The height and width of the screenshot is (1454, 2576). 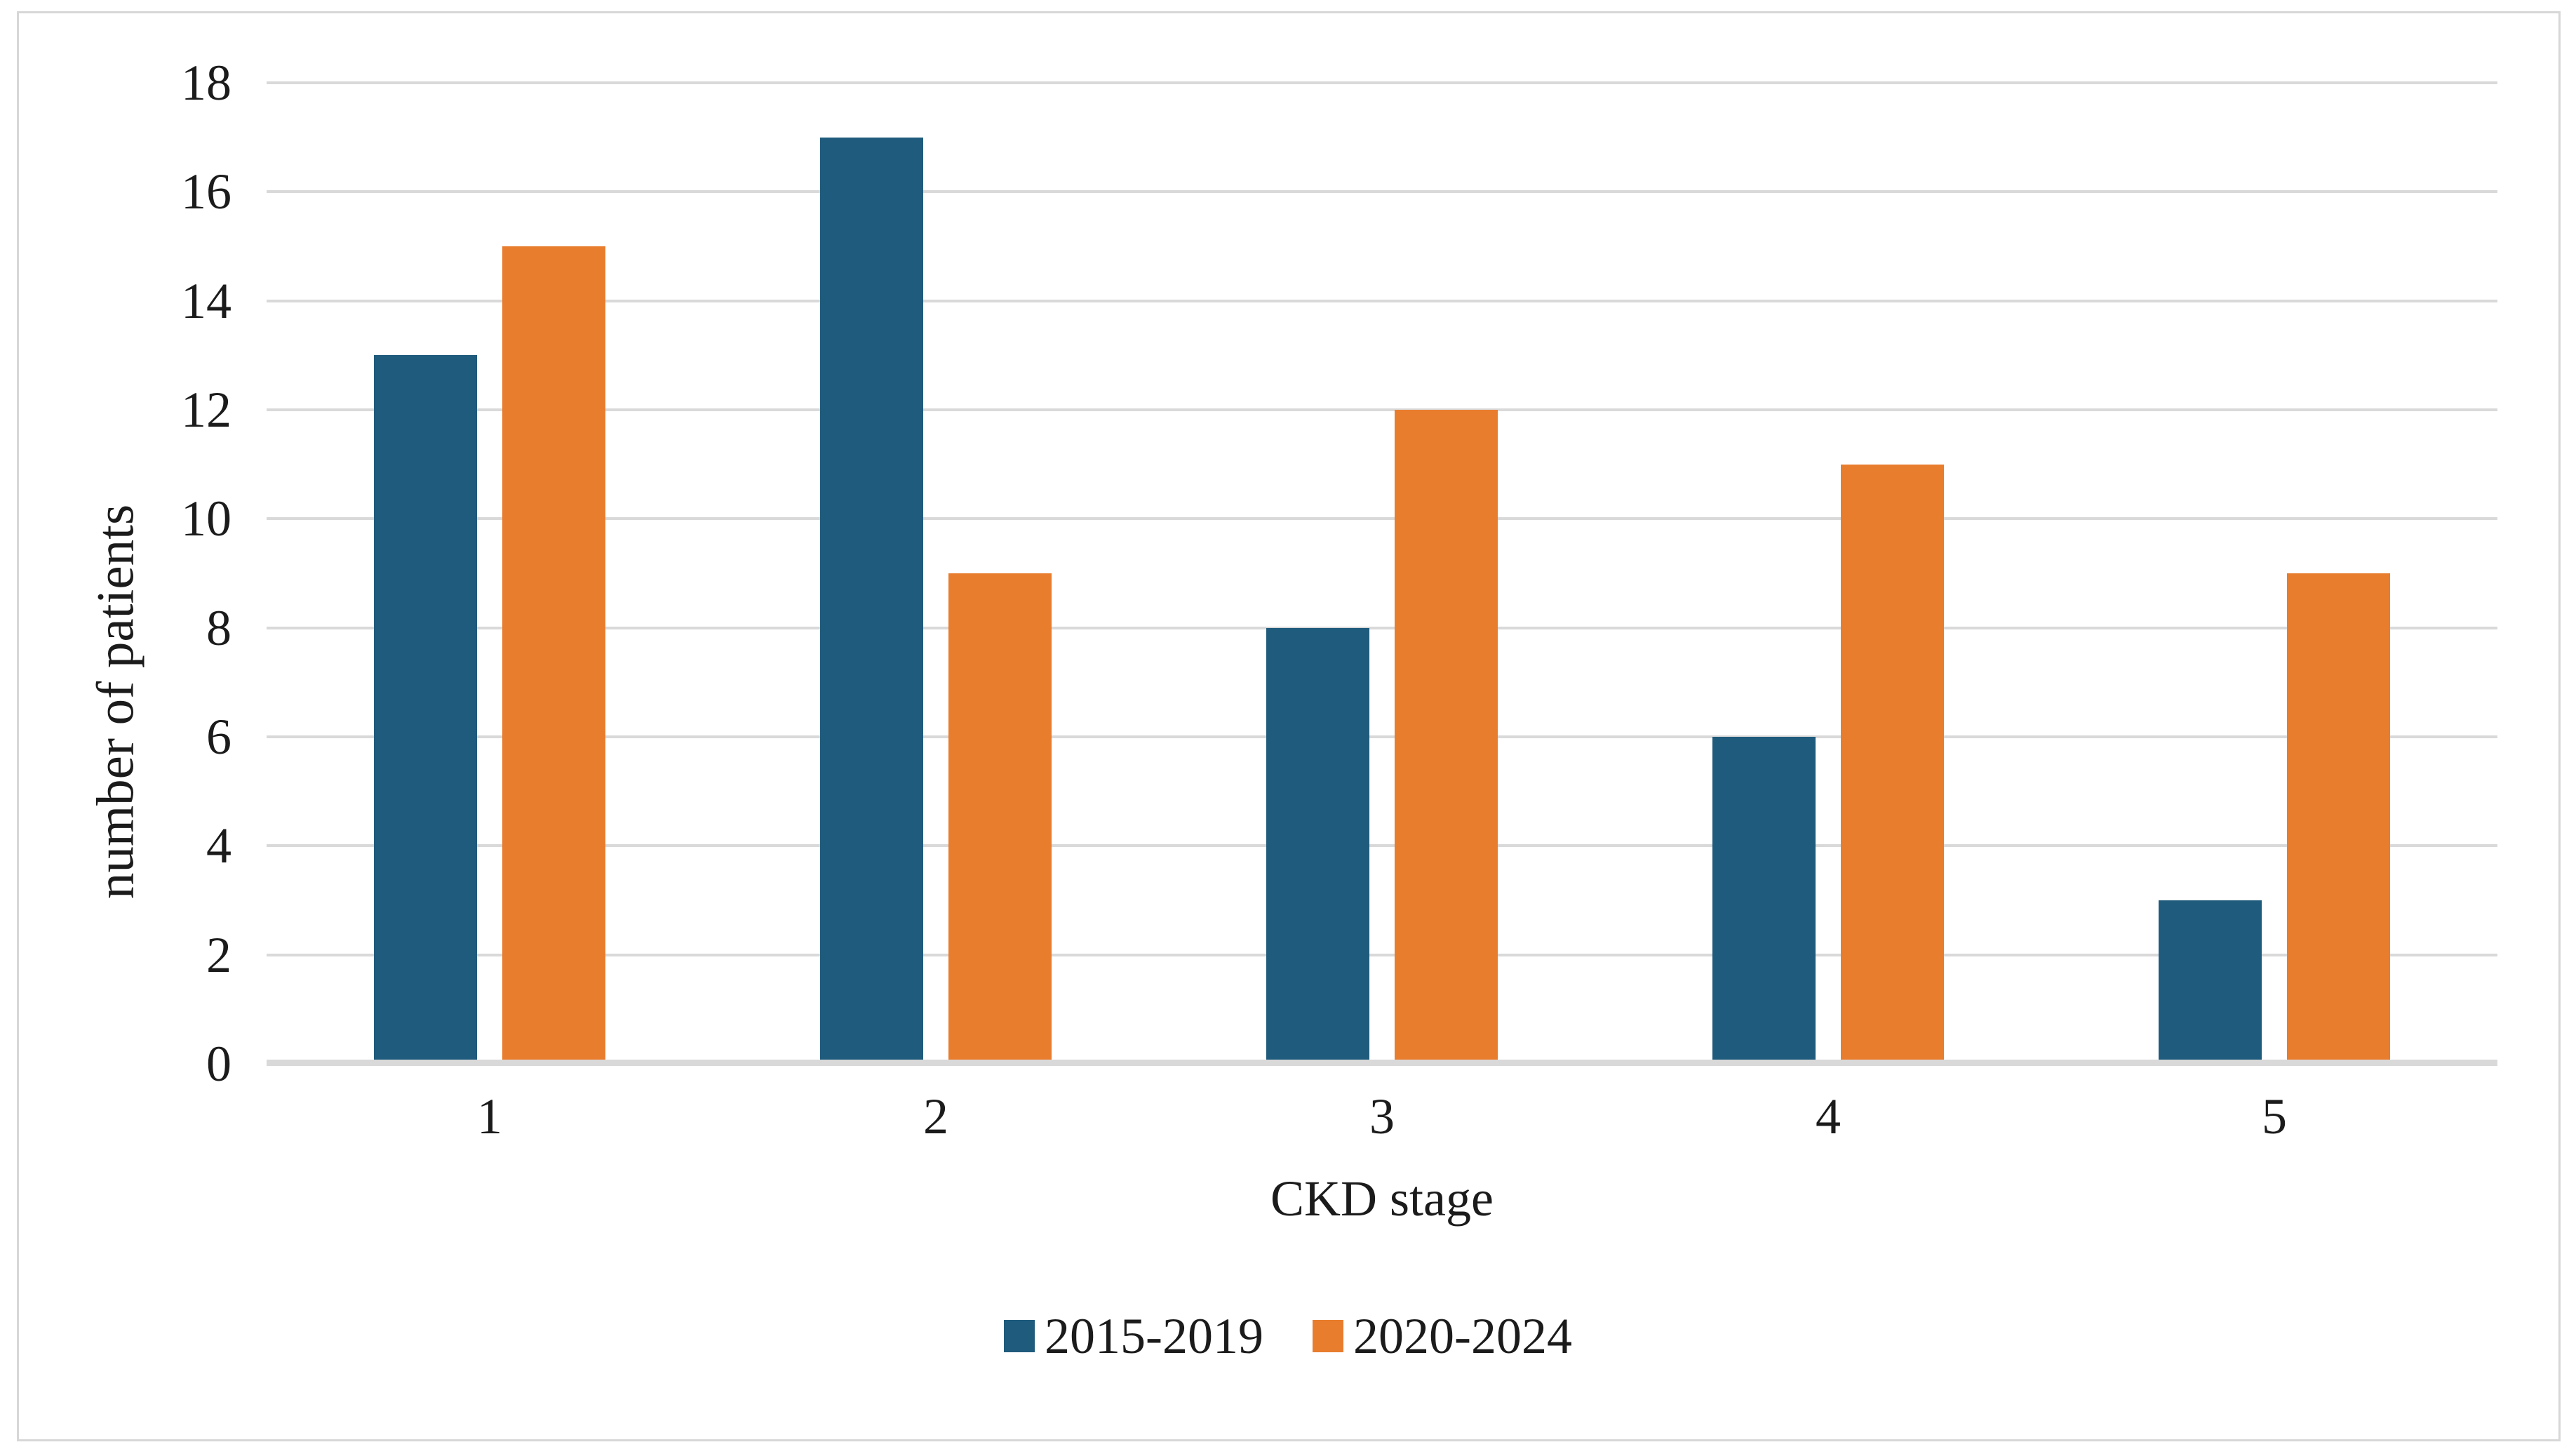 What do you see at coordinates (206, 192) in the screenshot?
I see `y-tick-label-16: 16` at bounding box center [206, 192].